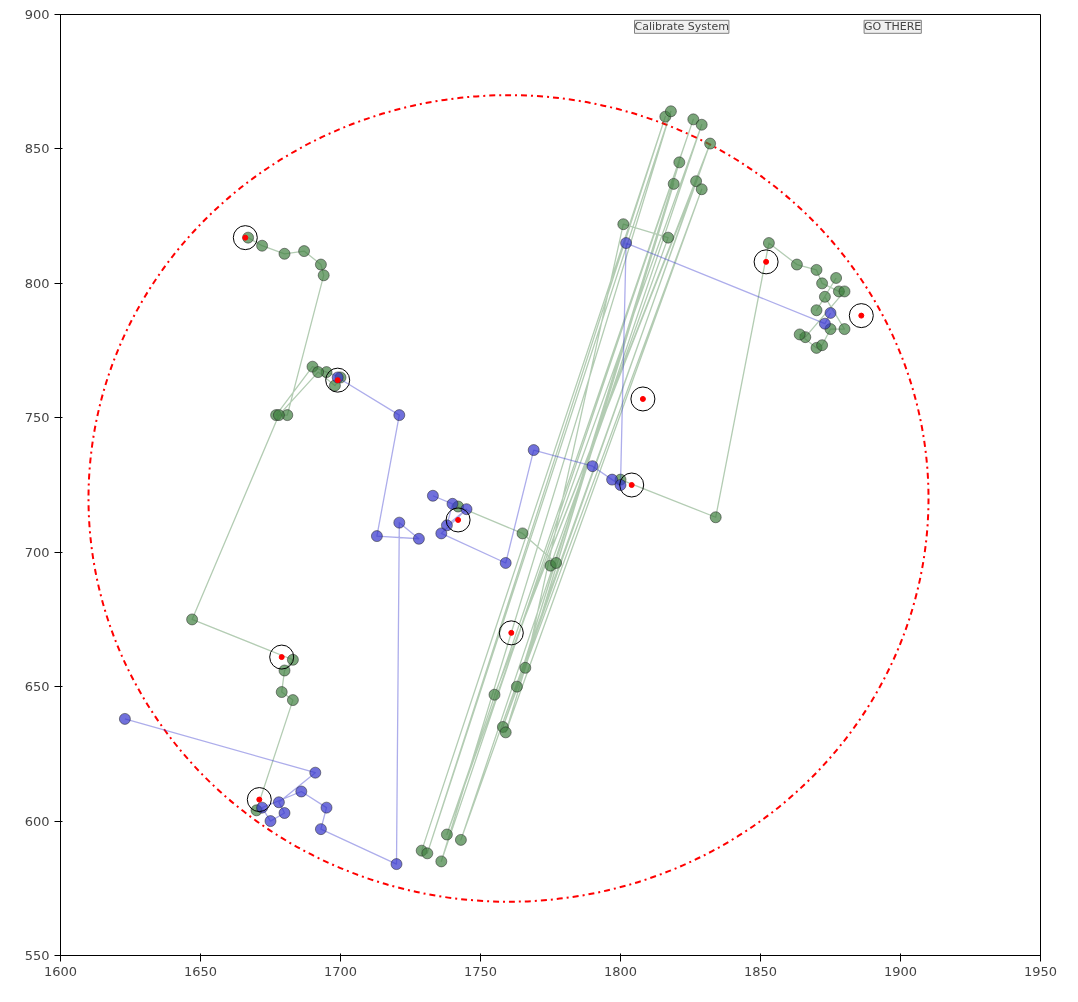 The image size is (1078, 1002). I want to click on x-tick-label: 1650, so click(200, 971).